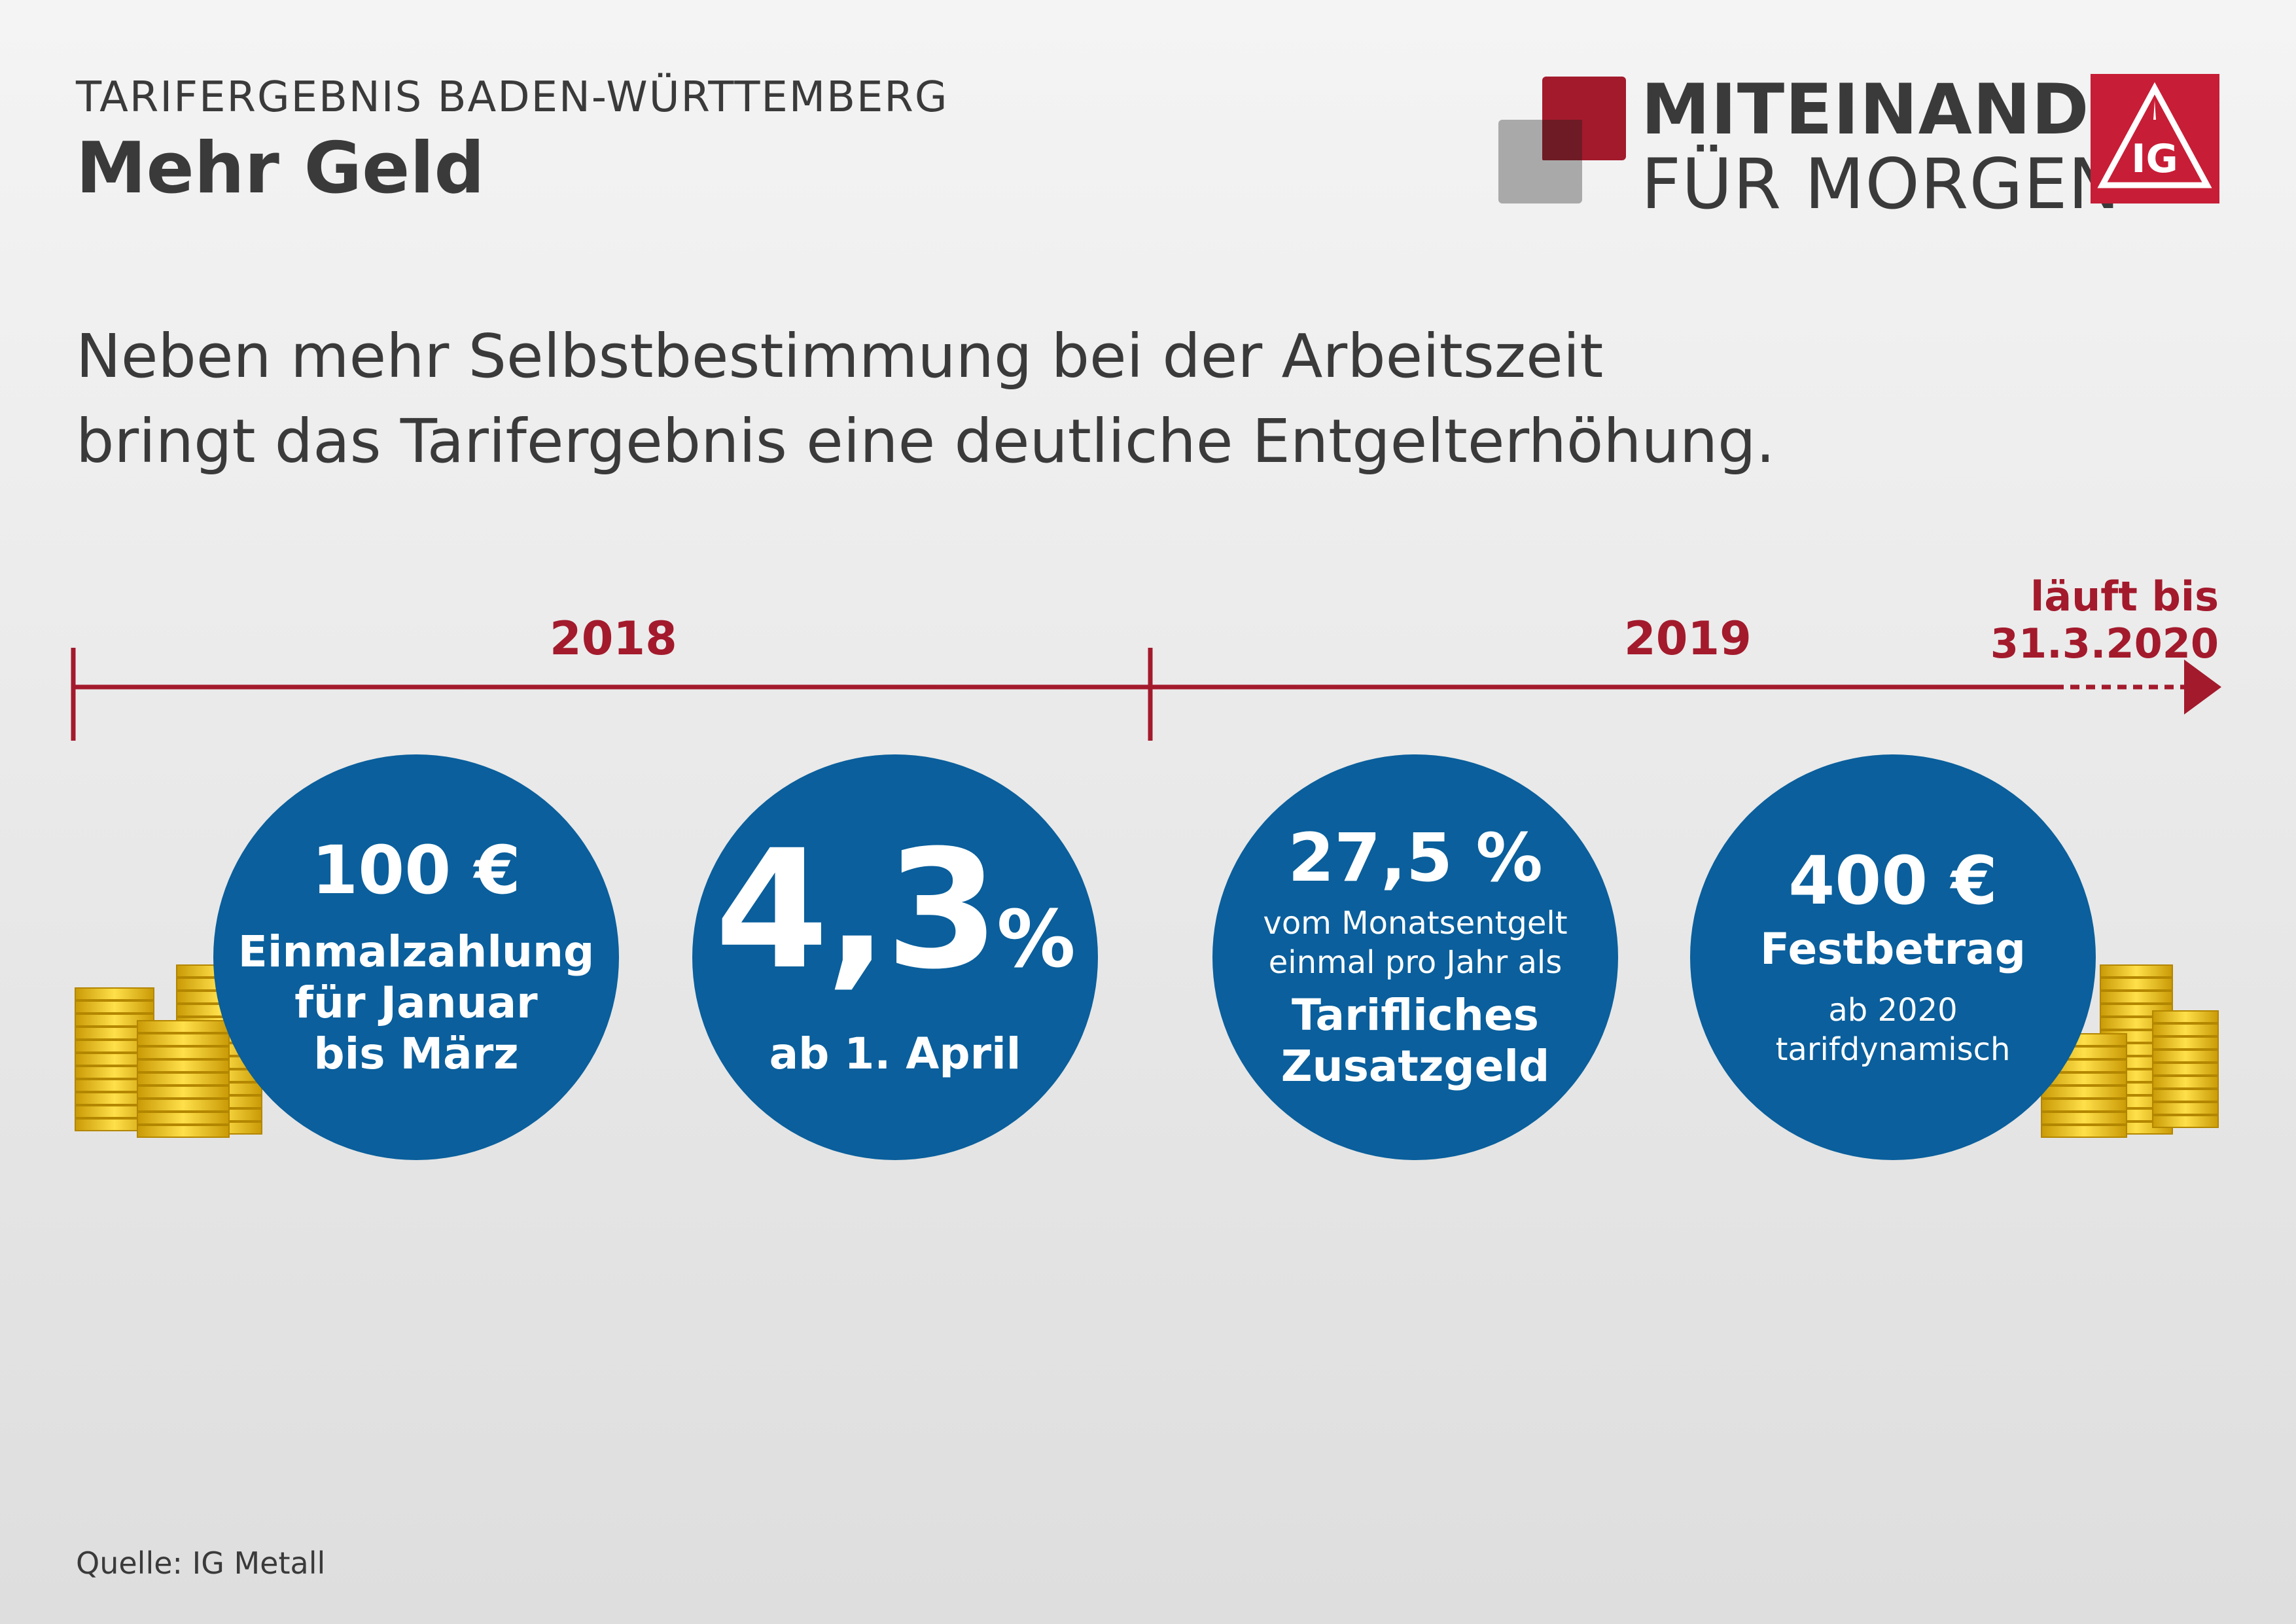 The width and height of the screenshot is (2296, 1624). Describe the element at coordinates (1893, 881) in the screenshot. I see `circle4-headline: 400 €` at that location.